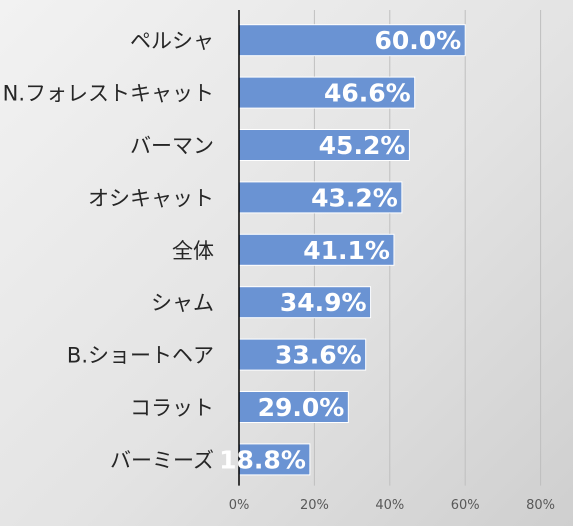 The width and height of the screenshot is (573, 526). I want to click on category-label: シャム, so click(182, 303).